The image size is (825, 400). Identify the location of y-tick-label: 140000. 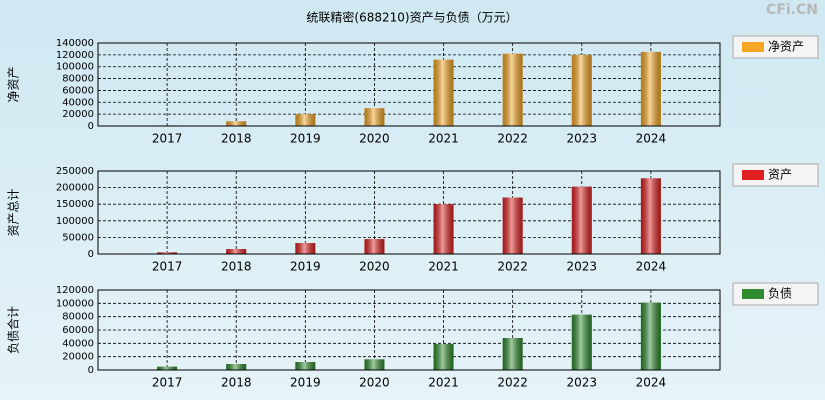
(75, 43).